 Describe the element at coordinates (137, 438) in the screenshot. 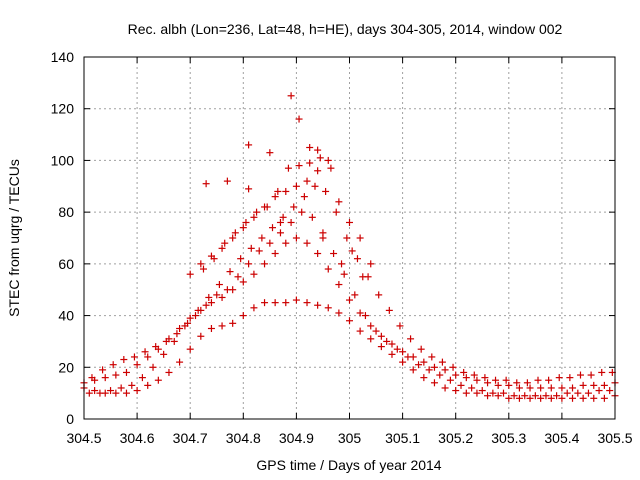

I see `x-tick-label: 304.6` at that location.